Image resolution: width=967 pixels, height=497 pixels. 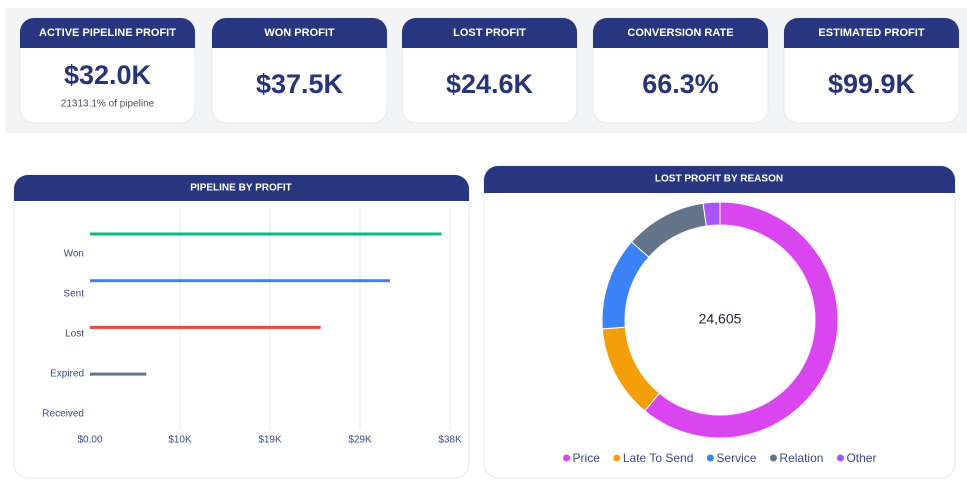 I want to click on kpi-title: CONVERSION RATE, so click(x=680, y=33).